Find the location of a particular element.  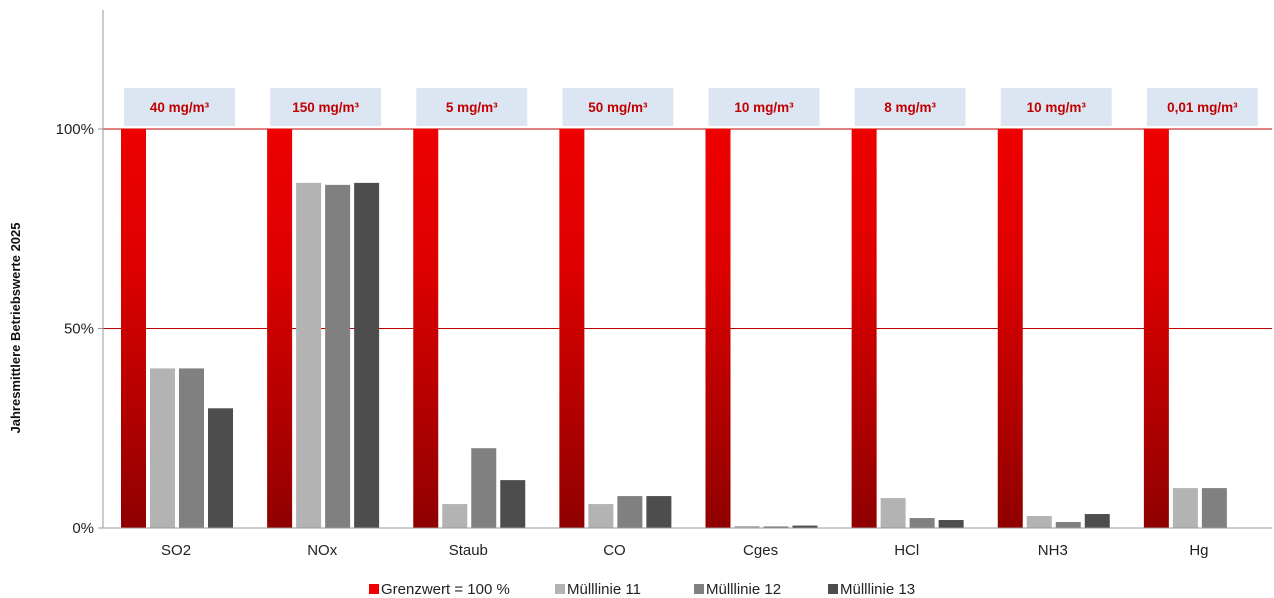

y-tick-label: 100% is located at coordinates (75, 129).